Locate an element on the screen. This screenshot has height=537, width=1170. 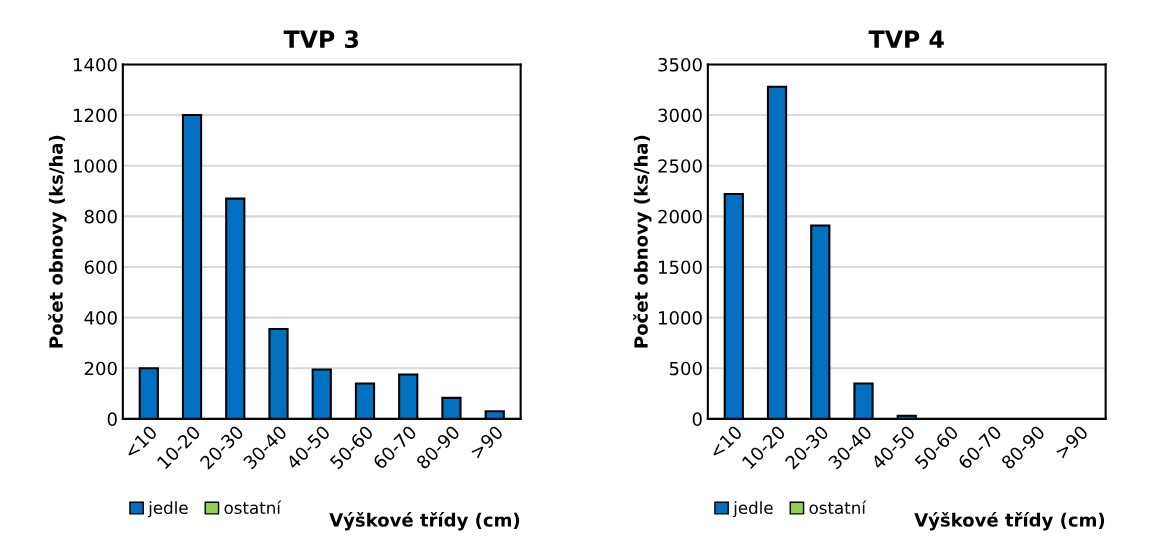
y-tick-label: 1500 is located at coordinates (680, 267).